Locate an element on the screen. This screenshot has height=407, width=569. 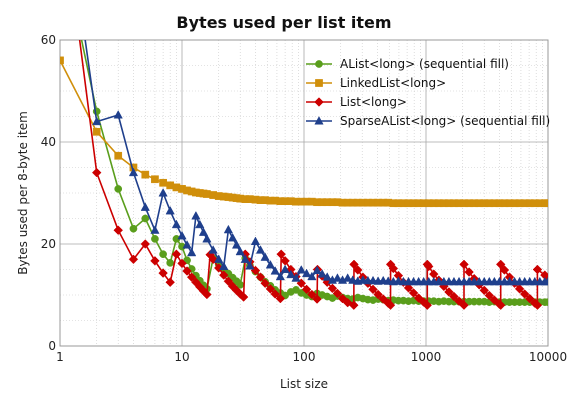
legend-item: AList<long> (sequential fill) is located at coordinates (407, 64).